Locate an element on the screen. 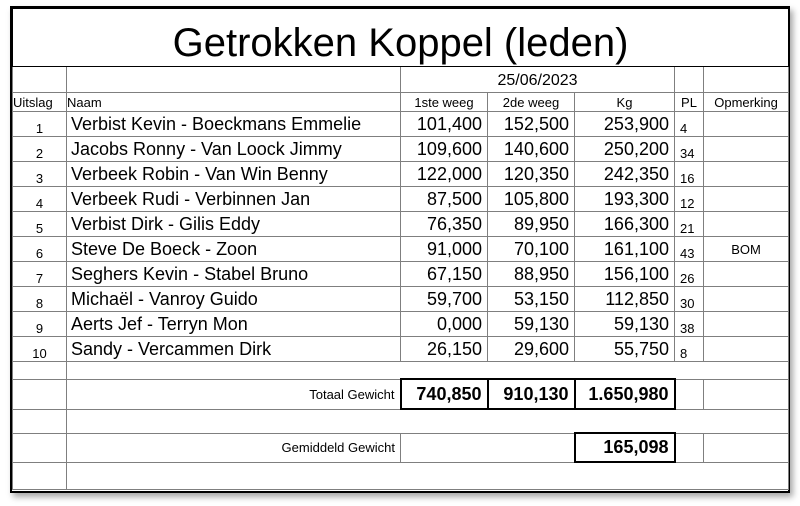  result-rank-cell: 2 is located at coordinates (39, 149).